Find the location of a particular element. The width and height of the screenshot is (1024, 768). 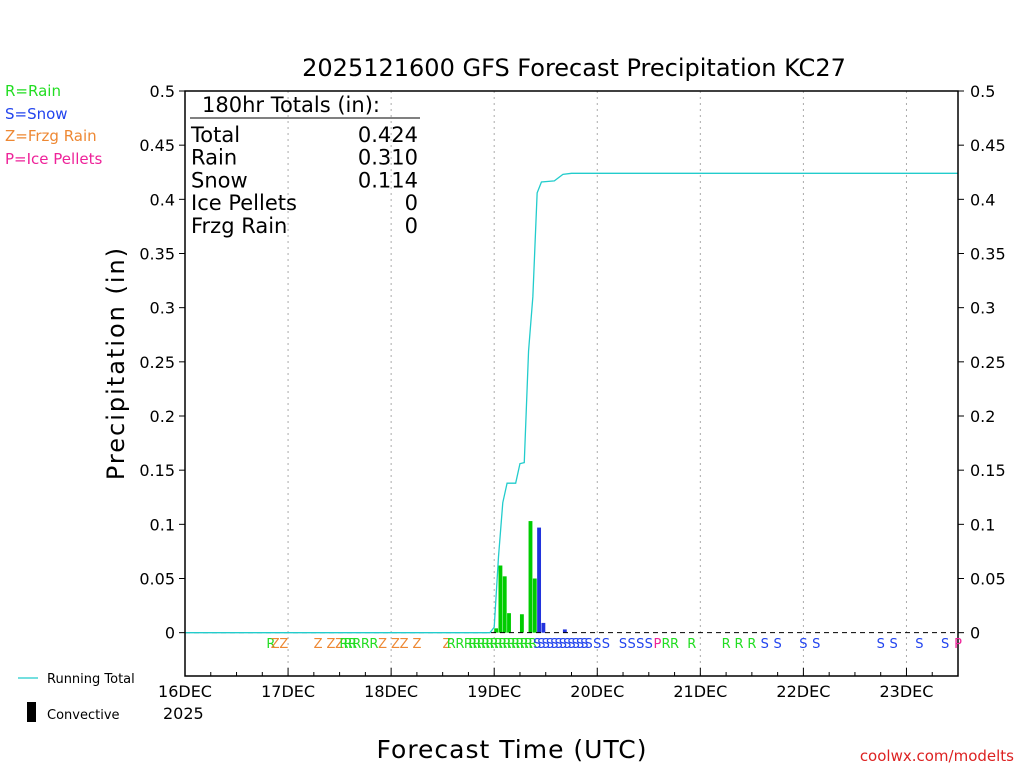

precip-bars is located at coordinates (530, 577).